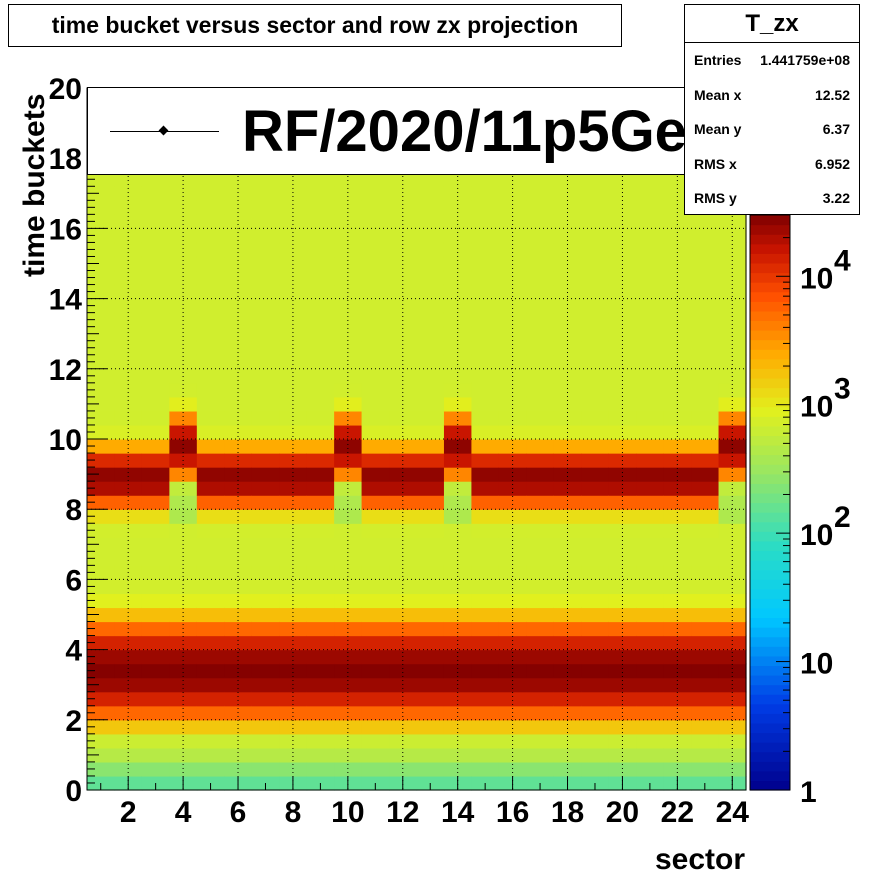 This screenshot has height=878, width=878. What do you see at coordinates (772, 198) in the screenshot?
I see `stat-row-rms-y: RMS y 3.22` at bounding box center [772, 198].